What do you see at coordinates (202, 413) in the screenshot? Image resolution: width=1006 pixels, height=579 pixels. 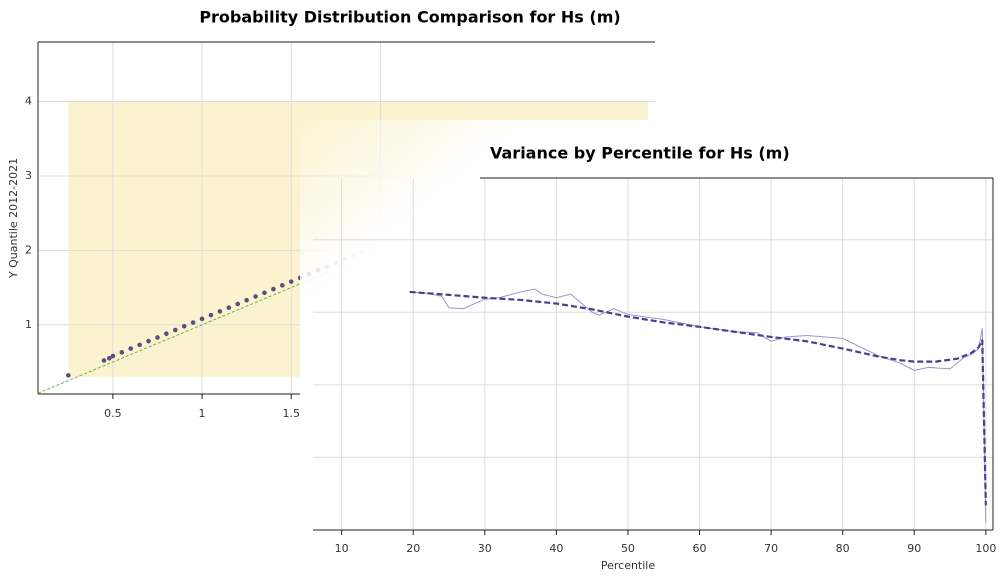 I see `x-tick-label: 1` at bounding box center [202, 413].